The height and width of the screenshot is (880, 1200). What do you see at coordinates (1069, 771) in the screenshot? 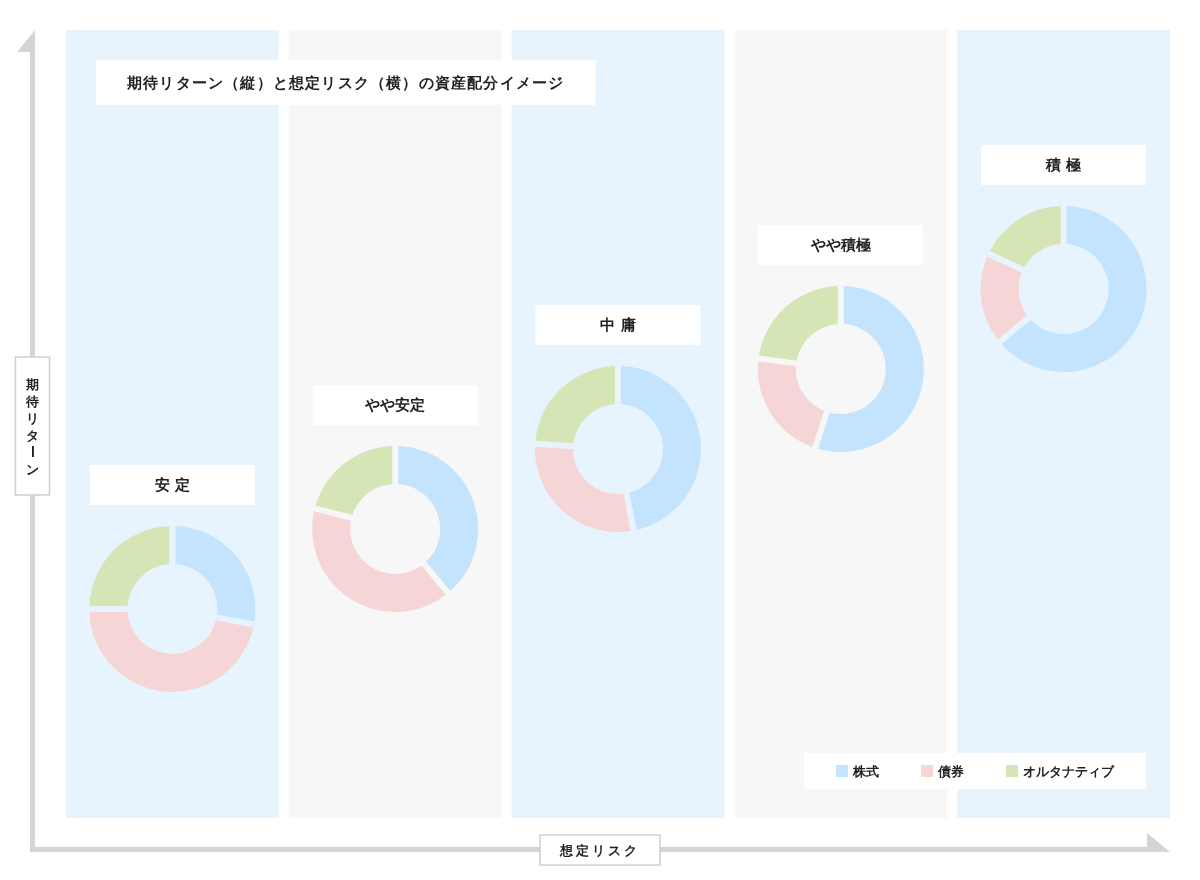
I see `legend-label: オルタナティブ` at bounding box center [1069, 771].